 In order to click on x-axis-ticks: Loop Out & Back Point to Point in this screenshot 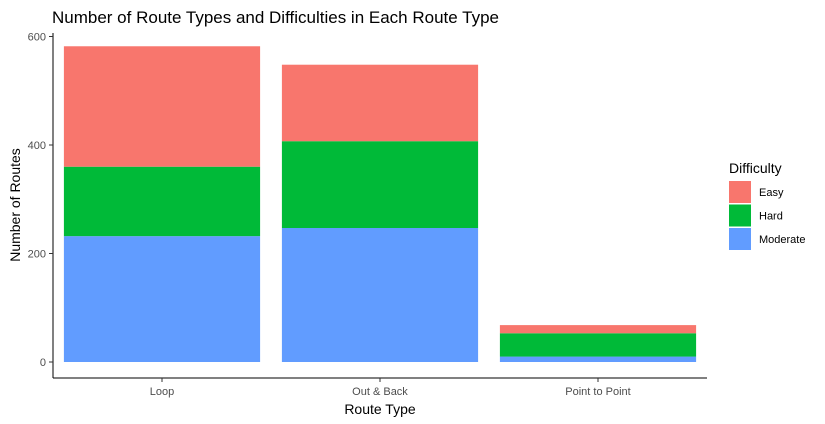, I will do `click(390, 388)`.